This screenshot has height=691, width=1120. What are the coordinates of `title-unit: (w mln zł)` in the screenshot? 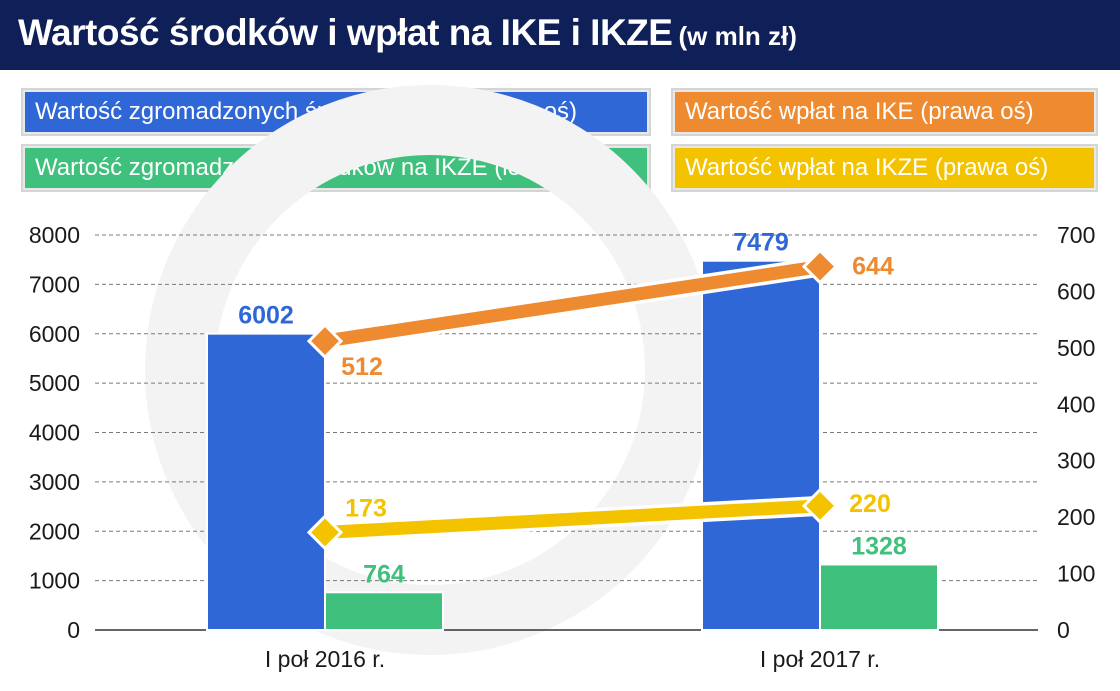 It's located at (737, 36).